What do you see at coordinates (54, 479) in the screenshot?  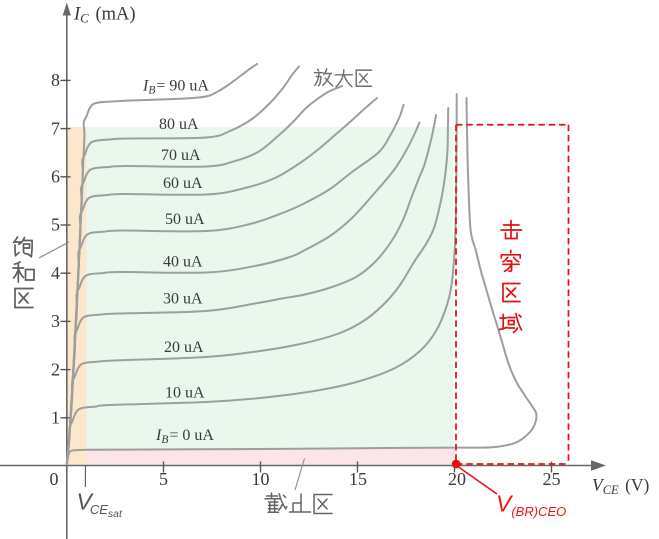 I see `svg-text: 0` at bounding box center [54, 479].